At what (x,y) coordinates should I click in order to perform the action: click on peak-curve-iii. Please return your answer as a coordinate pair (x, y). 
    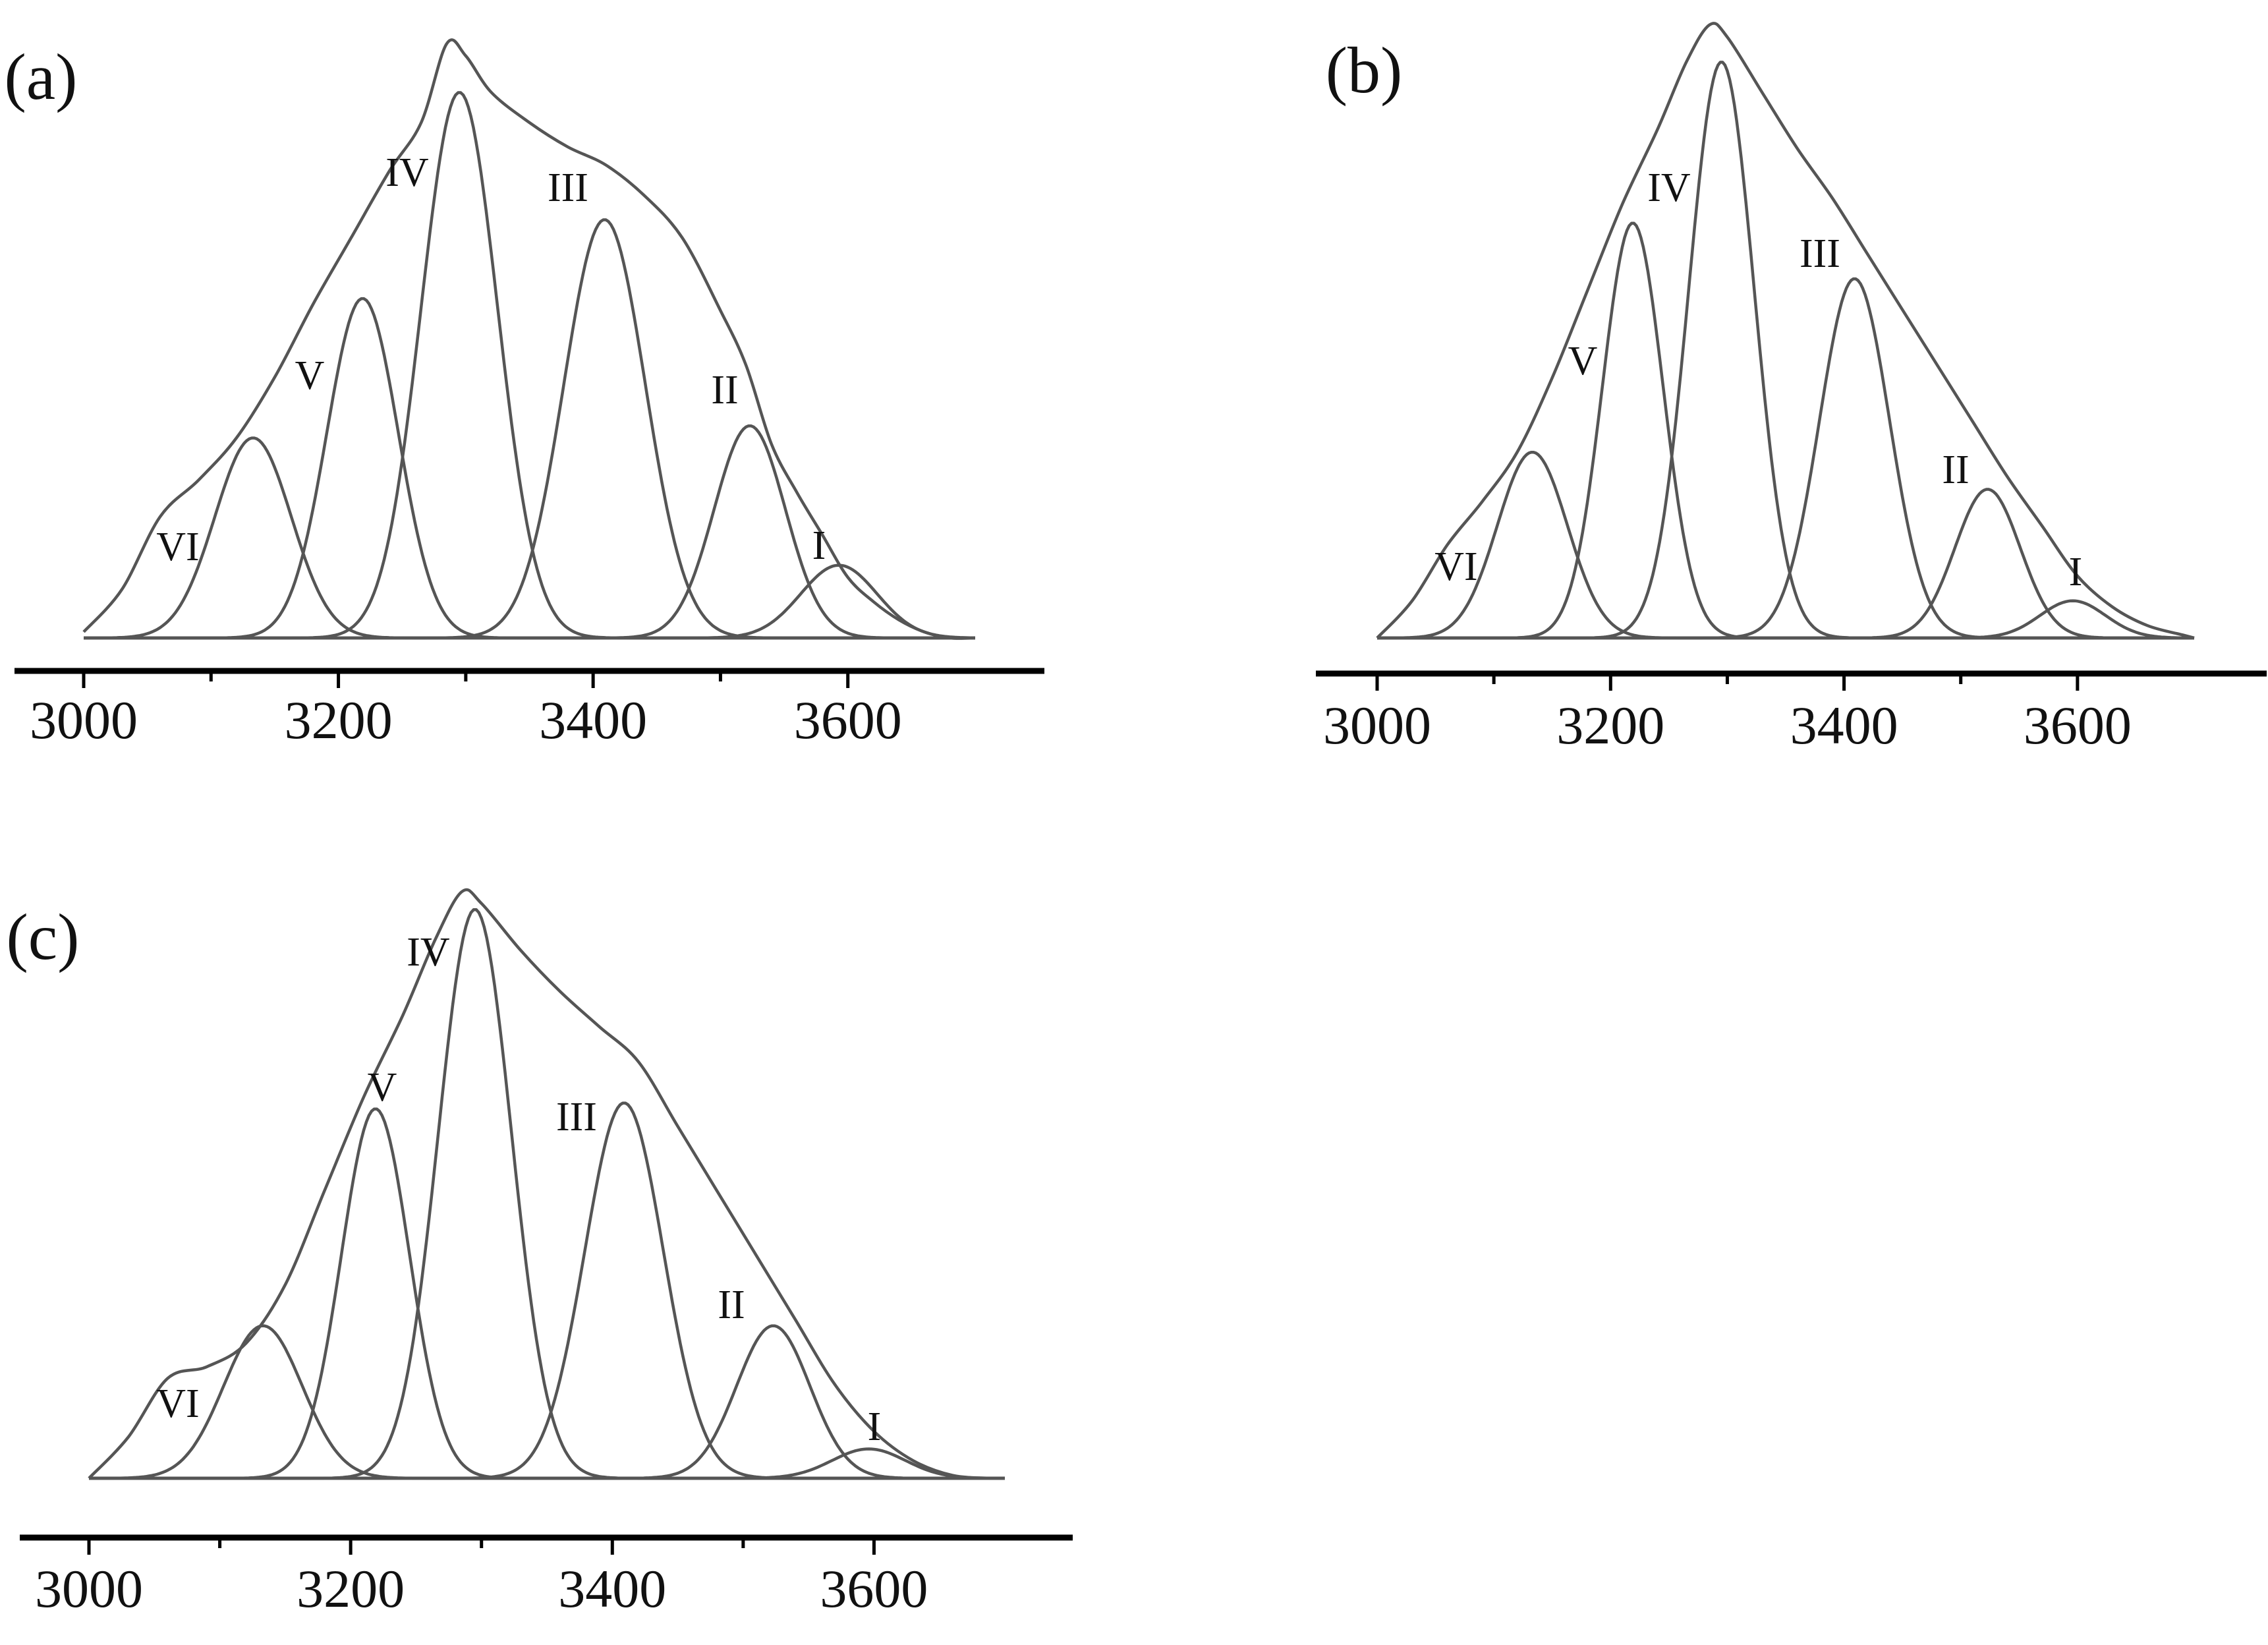
    Looking at the image, I should click on (529, 429).